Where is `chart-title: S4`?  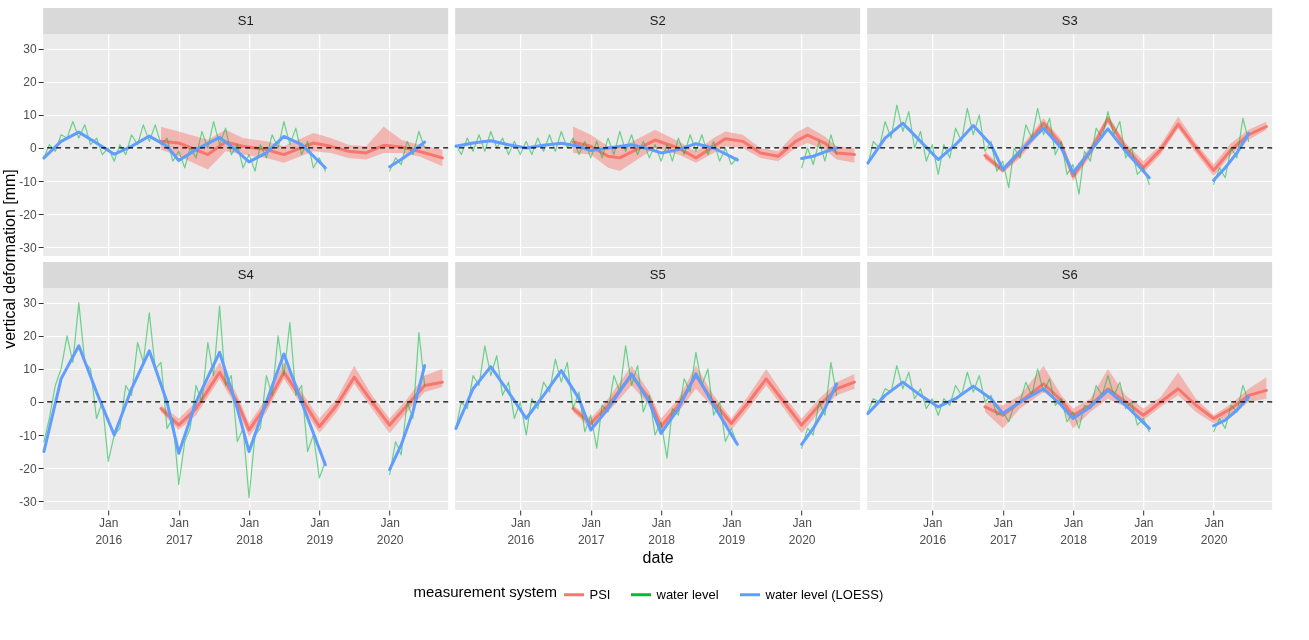
chart-title: S4 is located at coordinates (245, 274).